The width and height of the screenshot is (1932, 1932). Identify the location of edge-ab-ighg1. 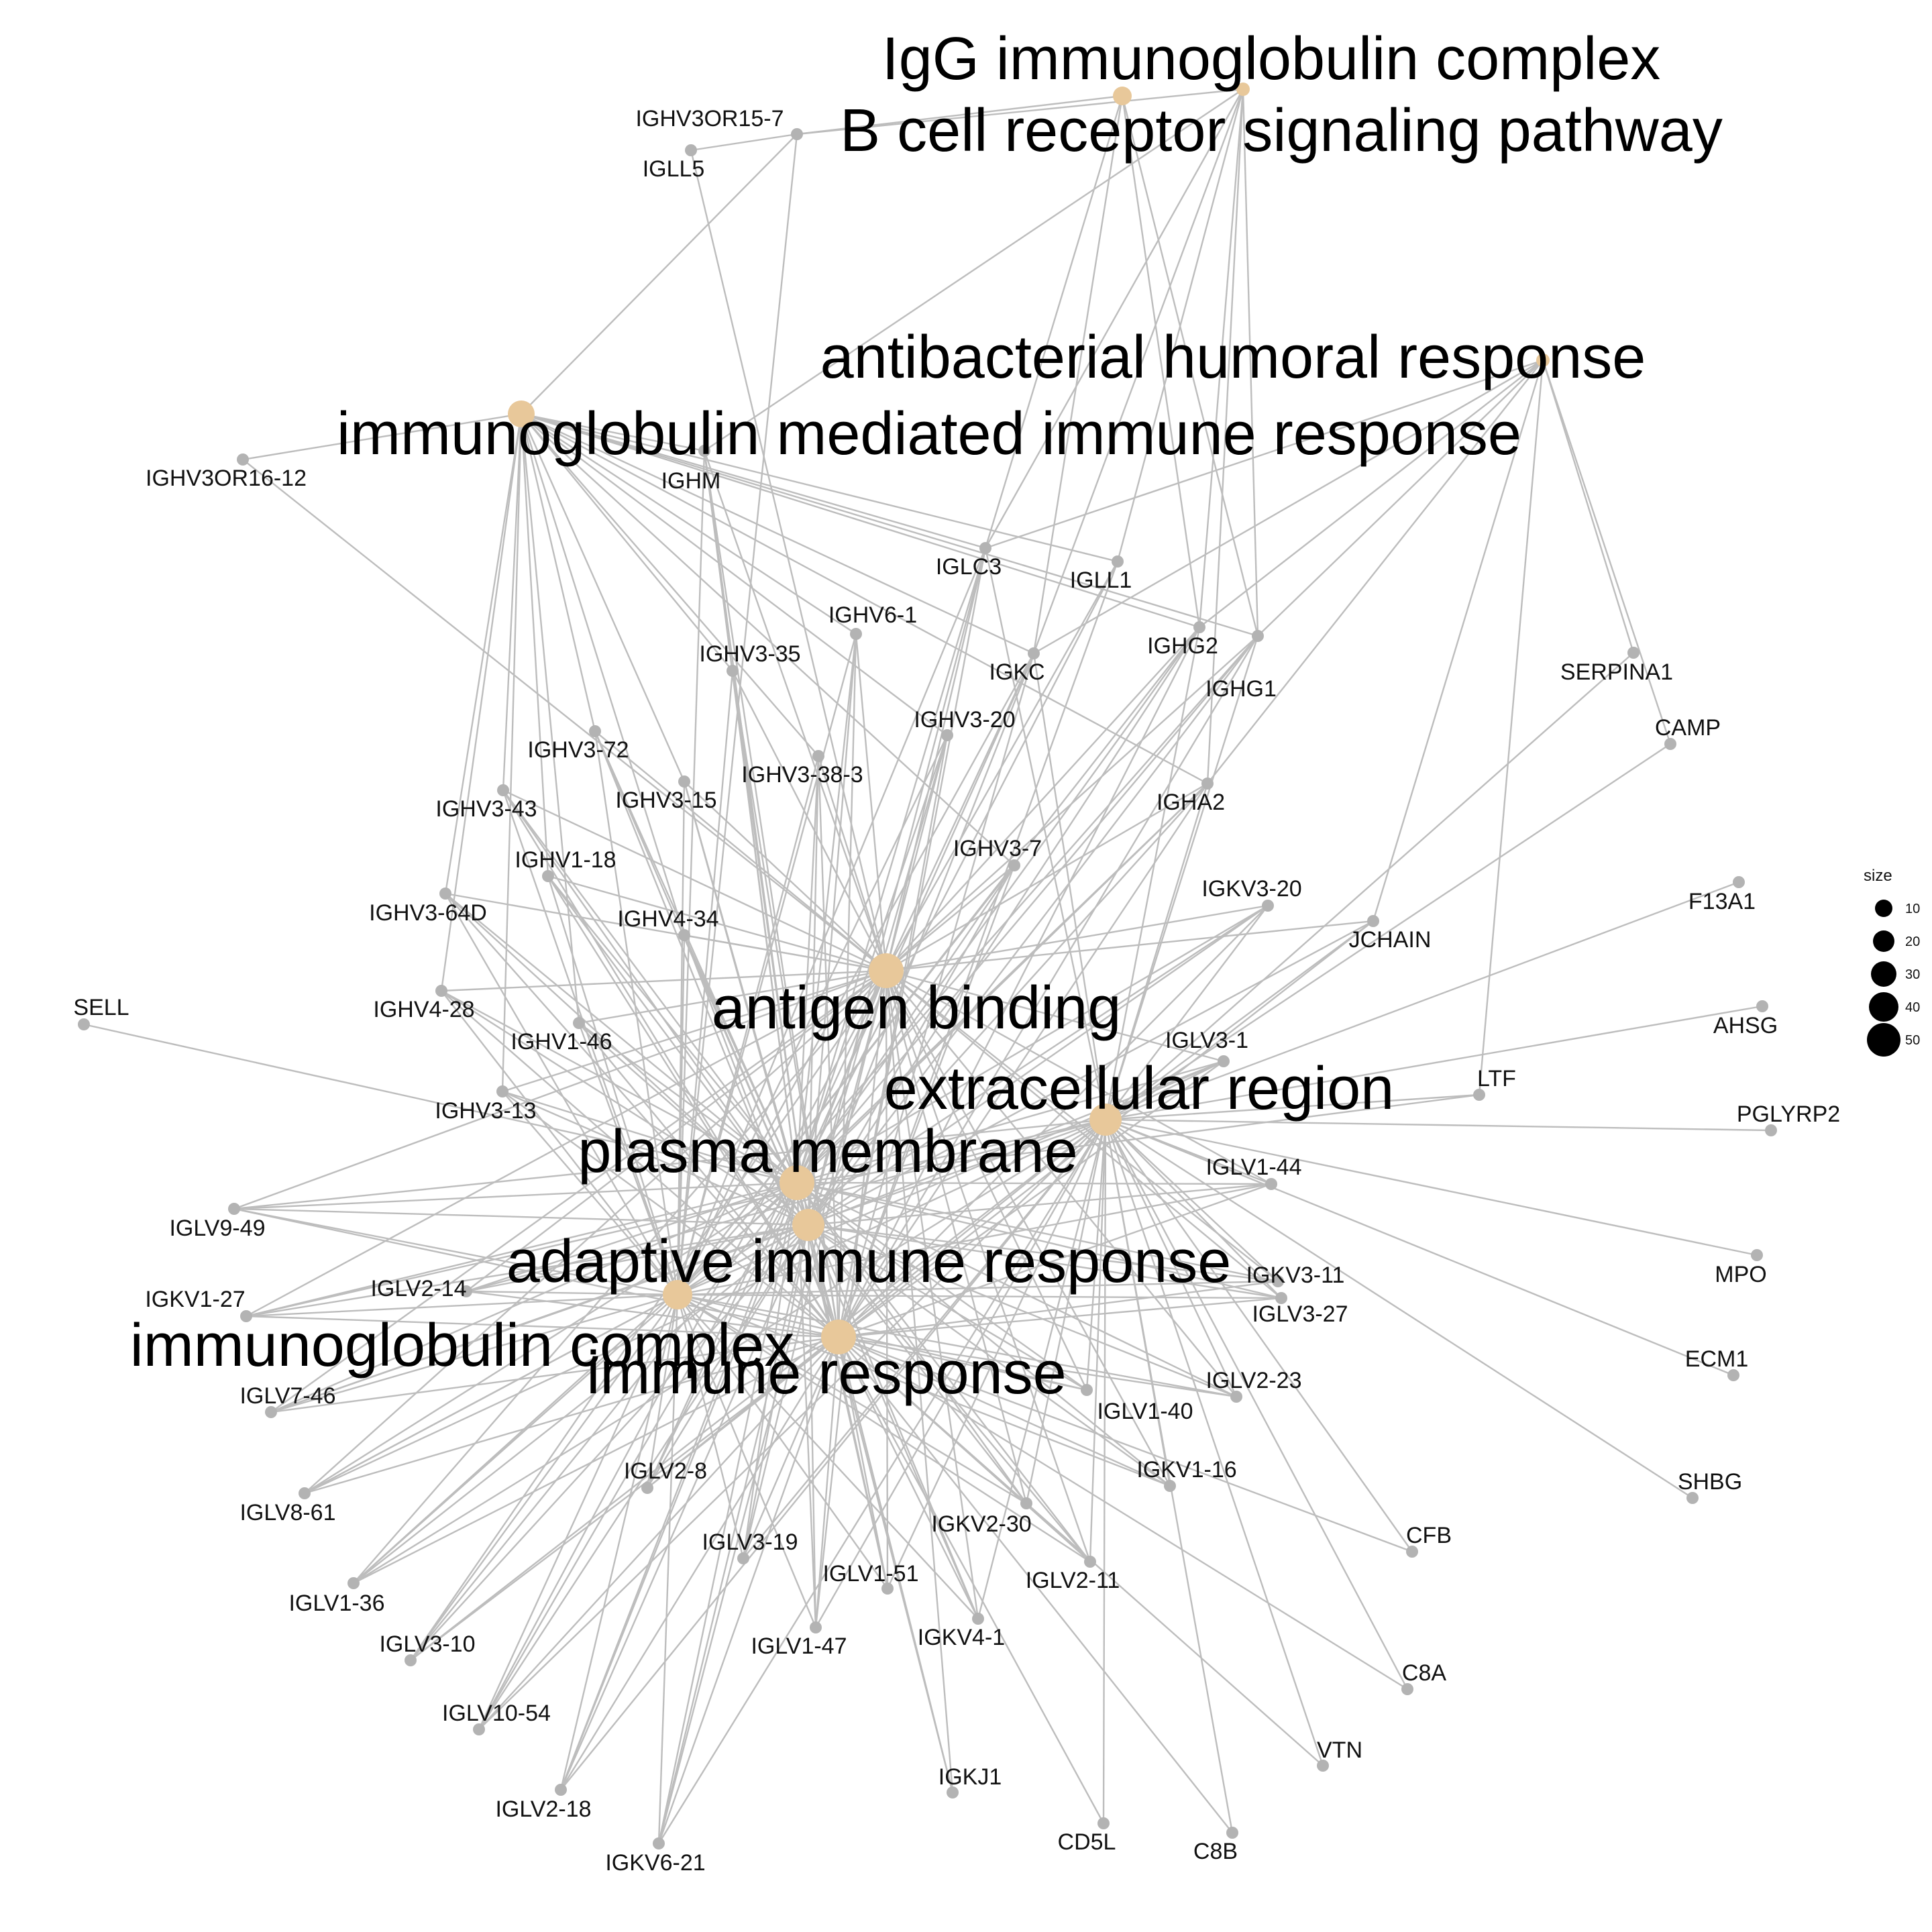
(1071, 803).